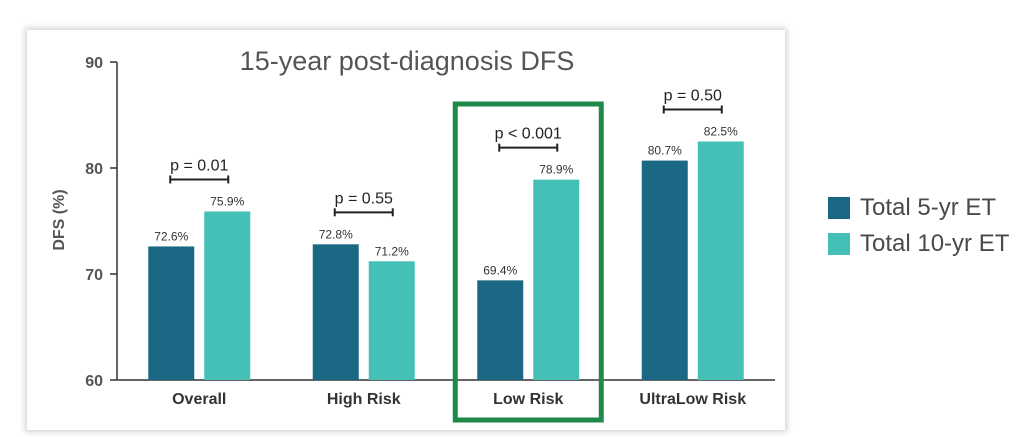 This screenshot has height=437, width=1017. I want to click on p-value-label: p < 0.001, so click(528, 134).